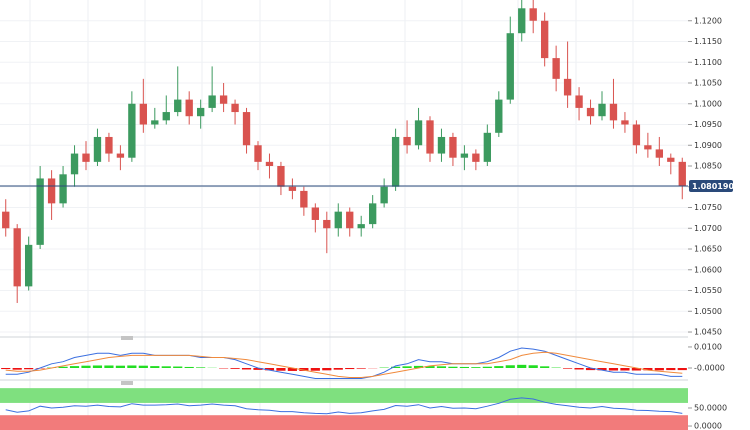 This screenshot has width=750, height=430. What do you see at coordinates (708, 207) in the screenshot?
I see `y-tick-label: 1.0750` at bounding box center [708, 207].